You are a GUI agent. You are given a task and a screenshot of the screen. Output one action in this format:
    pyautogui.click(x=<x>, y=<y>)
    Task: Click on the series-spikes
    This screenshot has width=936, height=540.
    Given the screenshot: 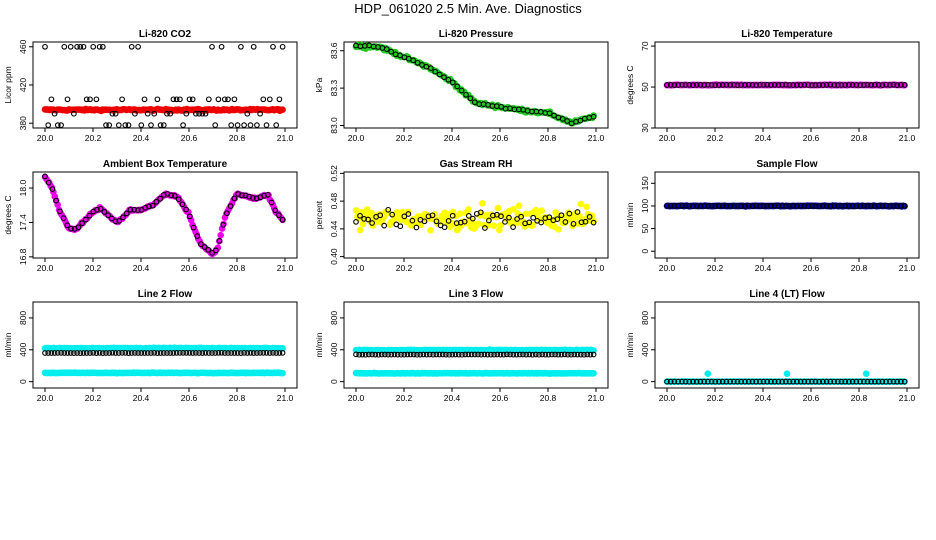 What is the action you would take?
    pyautogui.click(x=787, y=374)
    